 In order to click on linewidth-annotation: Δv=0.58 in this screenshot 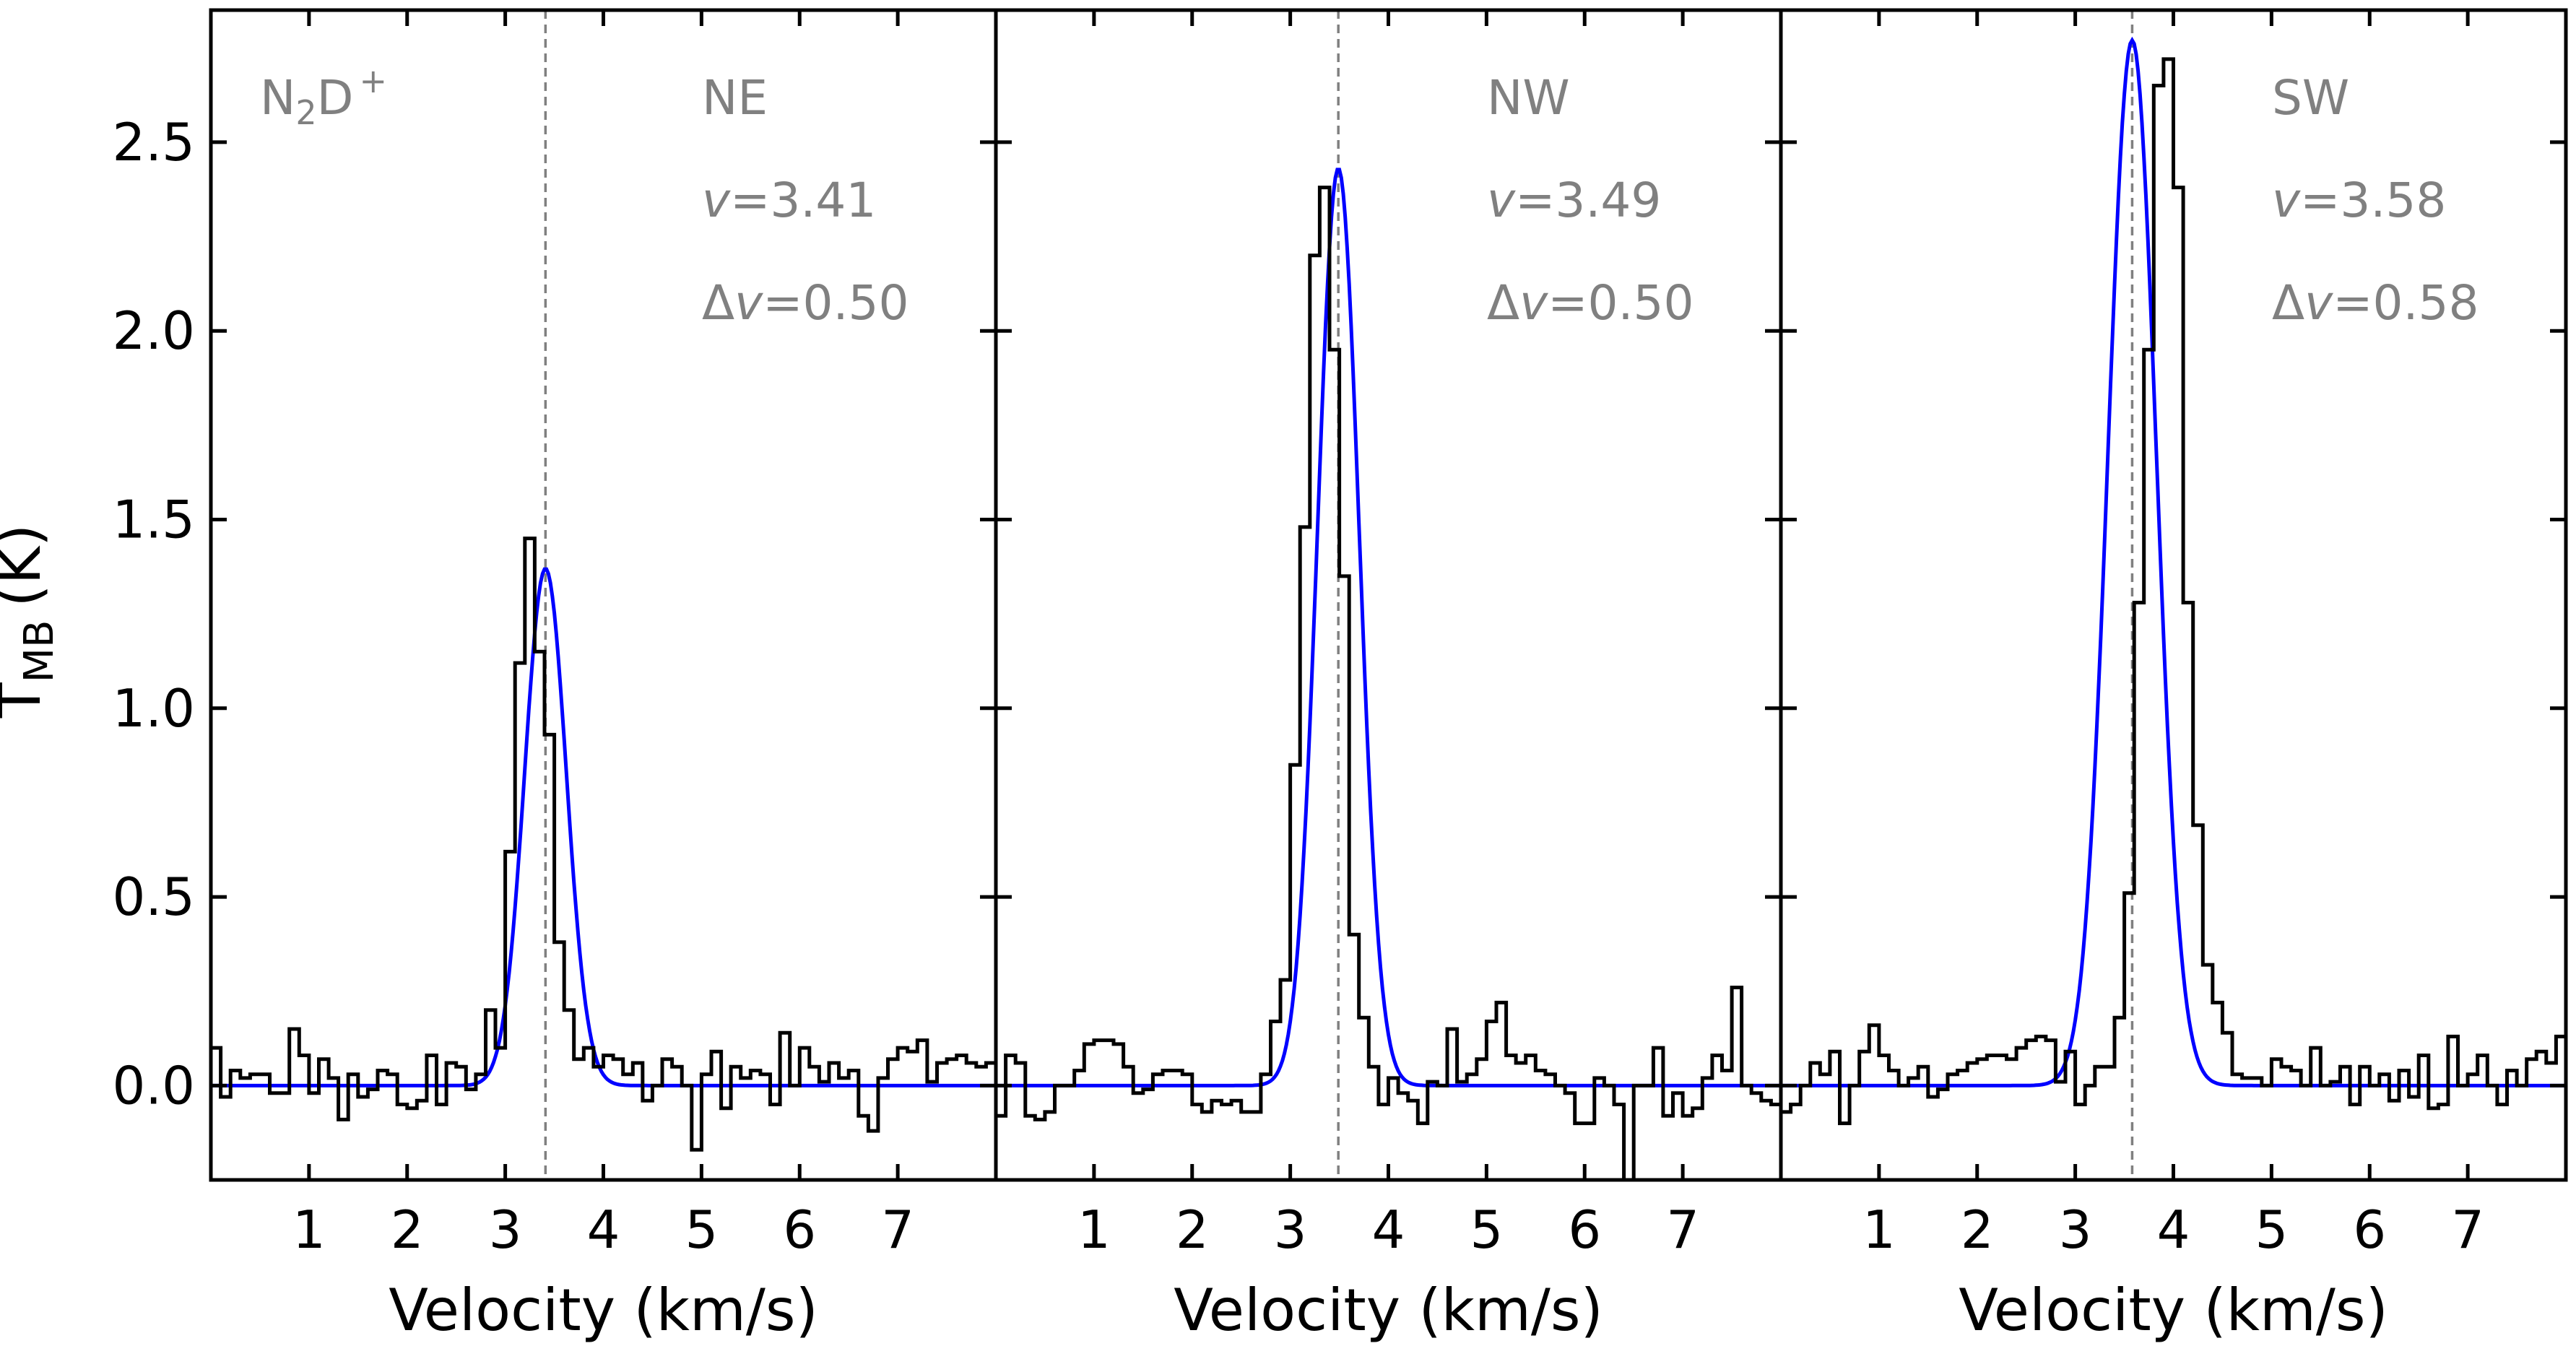, I will do `click(2375, 303)`.